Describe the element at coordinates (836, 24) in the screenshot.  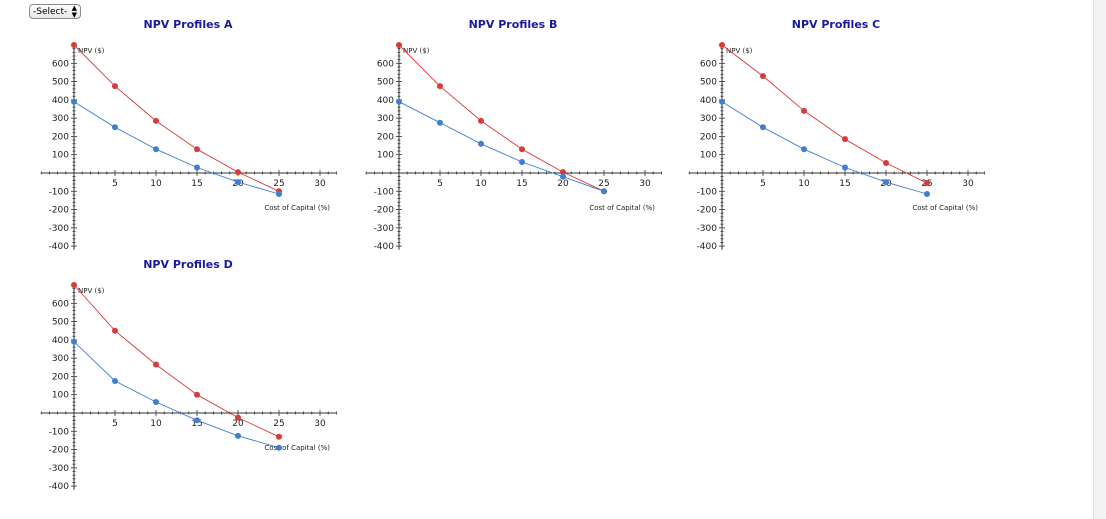
I see `chart-title: NPV Profiles C` at that location.